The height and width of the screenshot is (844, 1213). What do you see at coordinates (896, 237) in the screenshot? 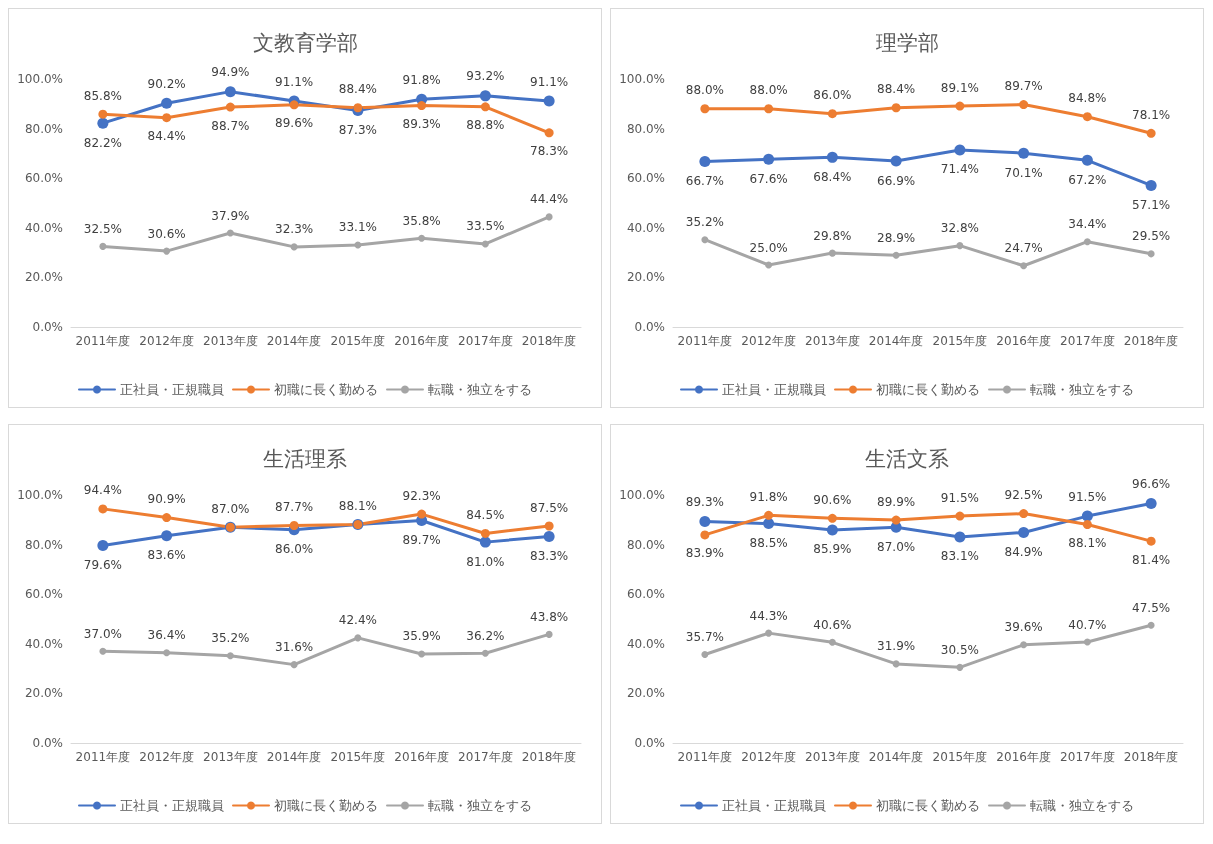
I see `data-label: 28.9%` at bounding box center [896, 237].